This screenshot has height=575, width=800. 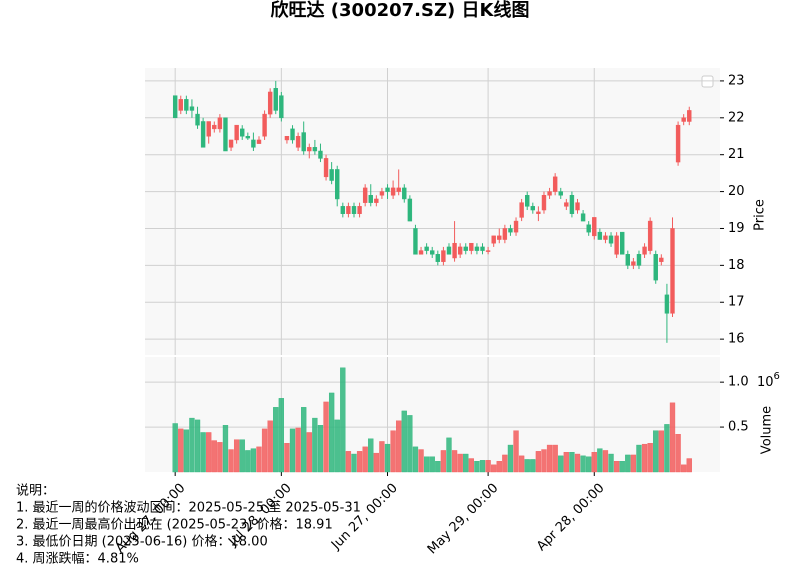 I want to click on x-tick-label: May 29, 00:00, so click(x=463, y=519).